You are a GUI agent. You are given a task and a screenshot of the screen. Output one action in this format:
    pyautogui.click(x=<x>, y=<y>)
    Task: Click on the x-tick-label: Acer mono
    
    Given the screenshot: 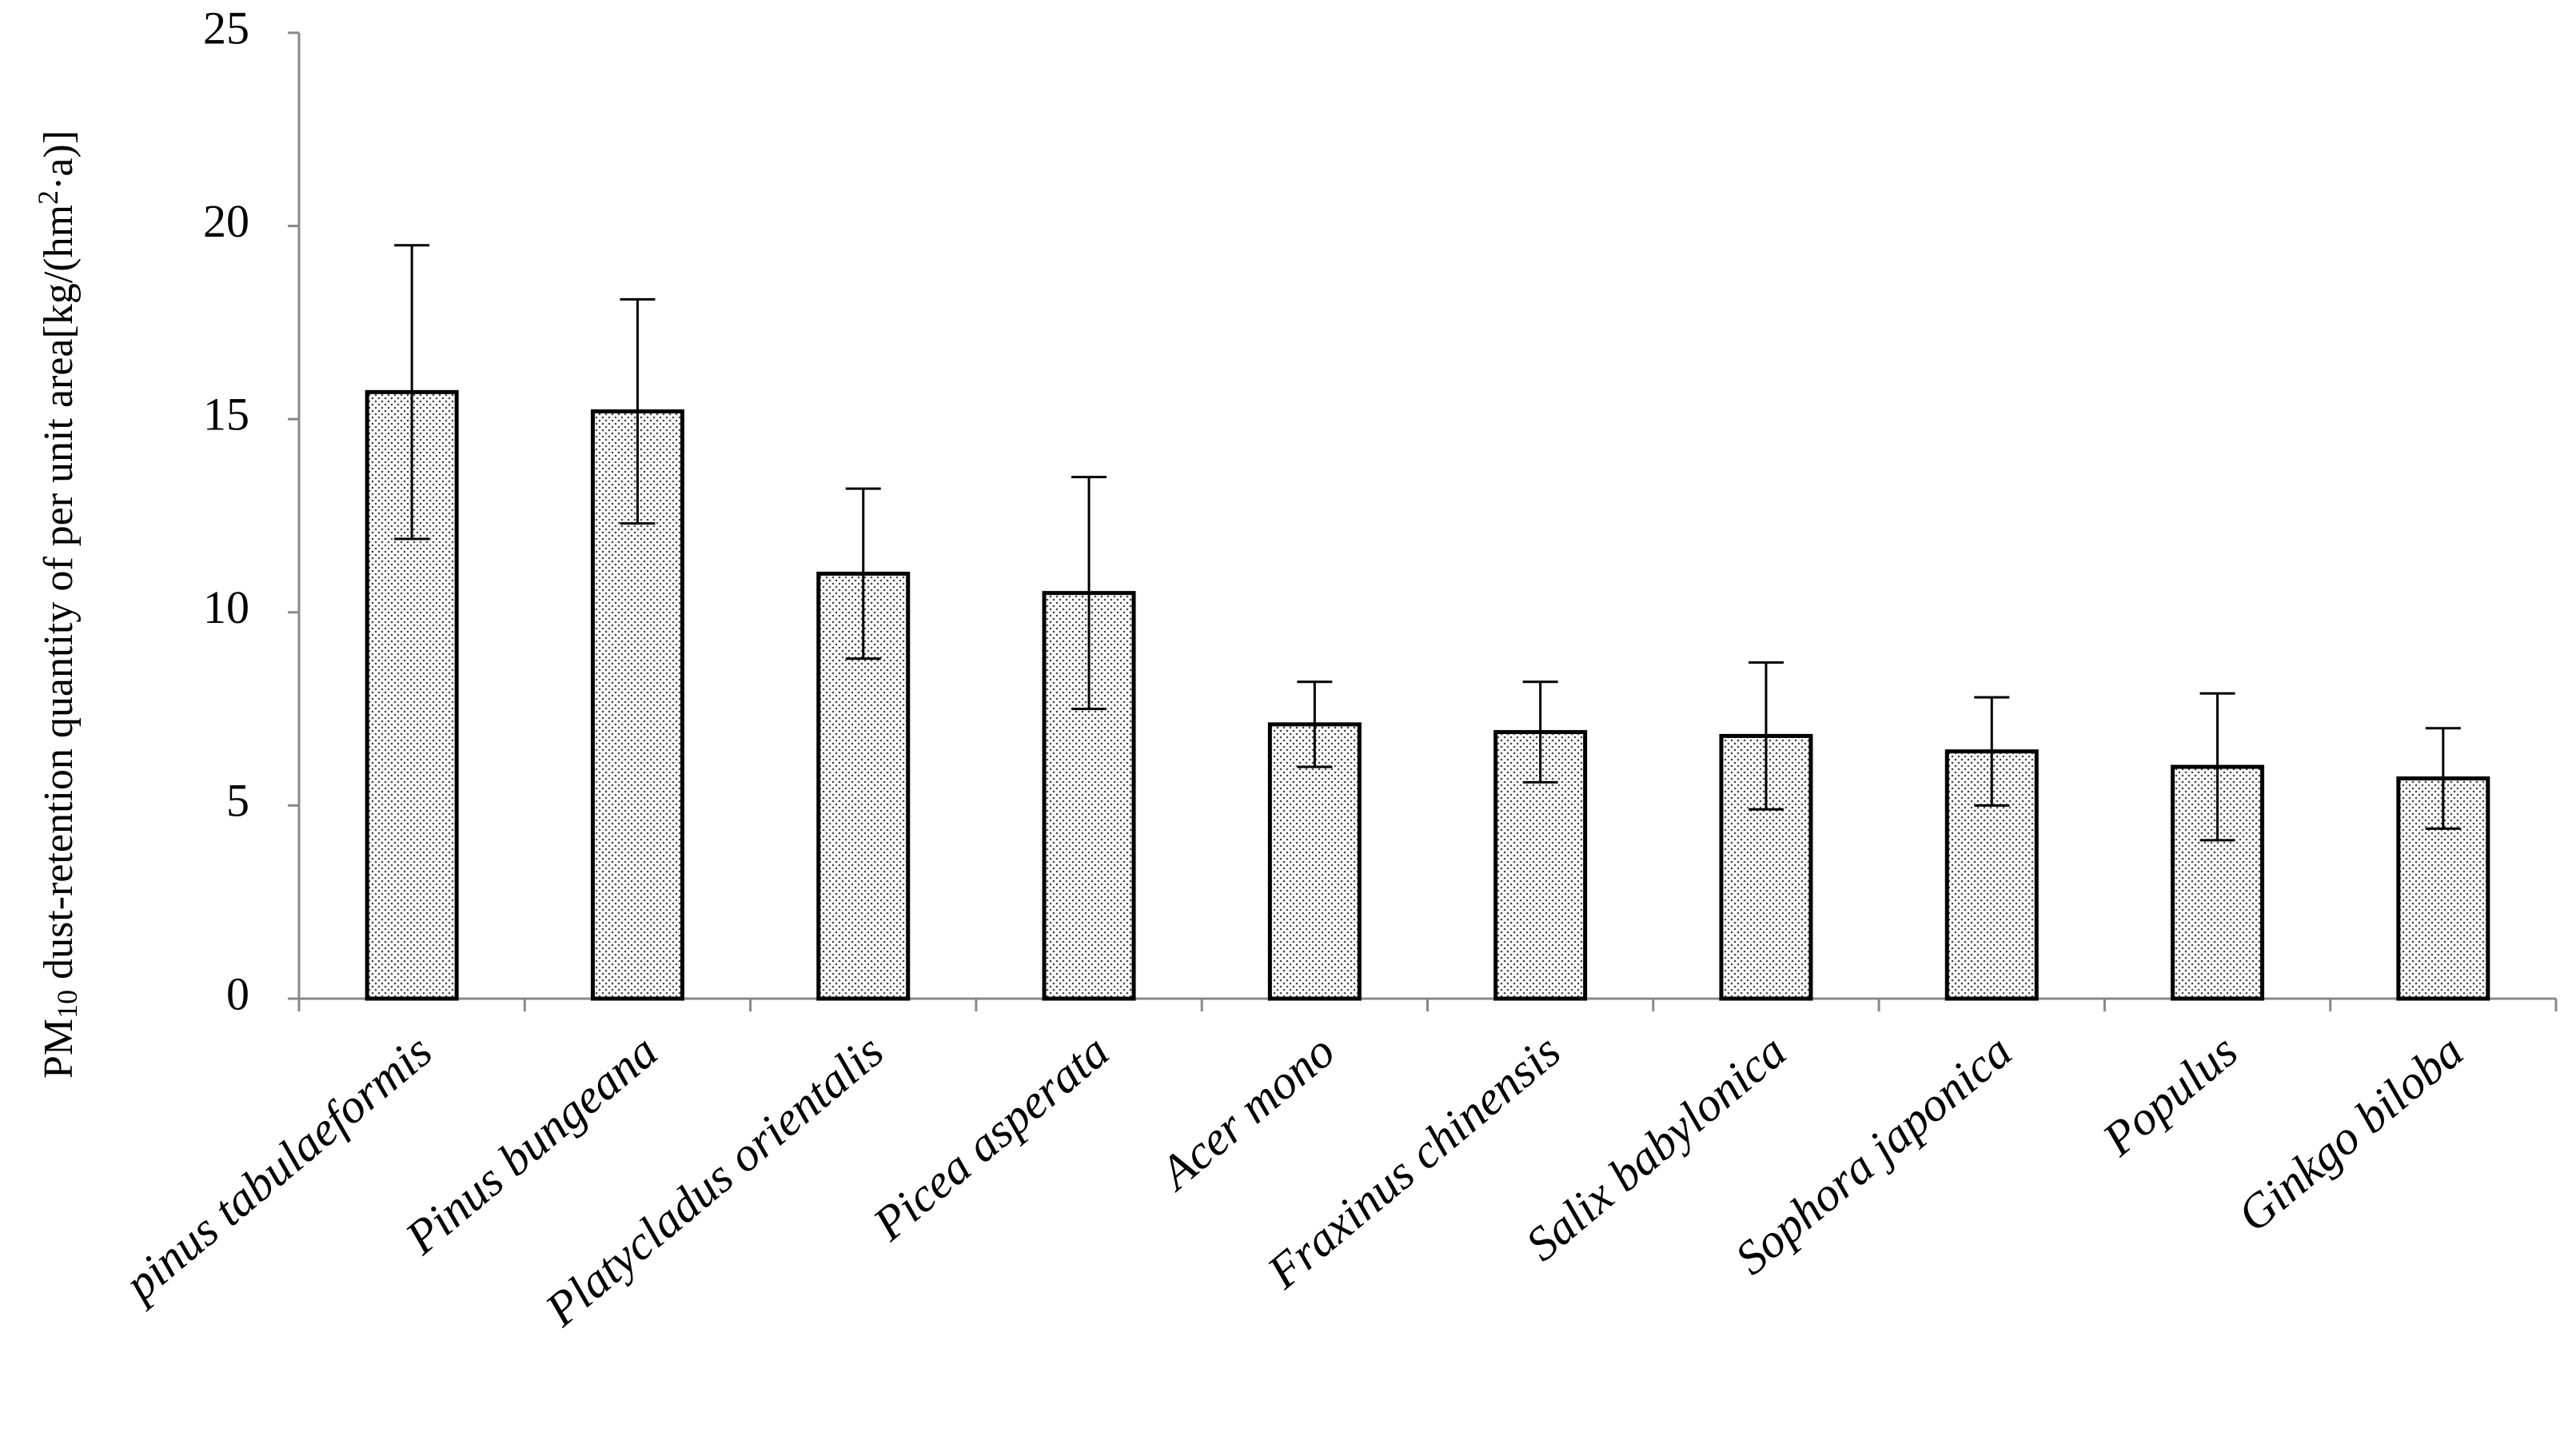 What is the action you would take?
    pyautogui.click(x=1246, y=1112)
    